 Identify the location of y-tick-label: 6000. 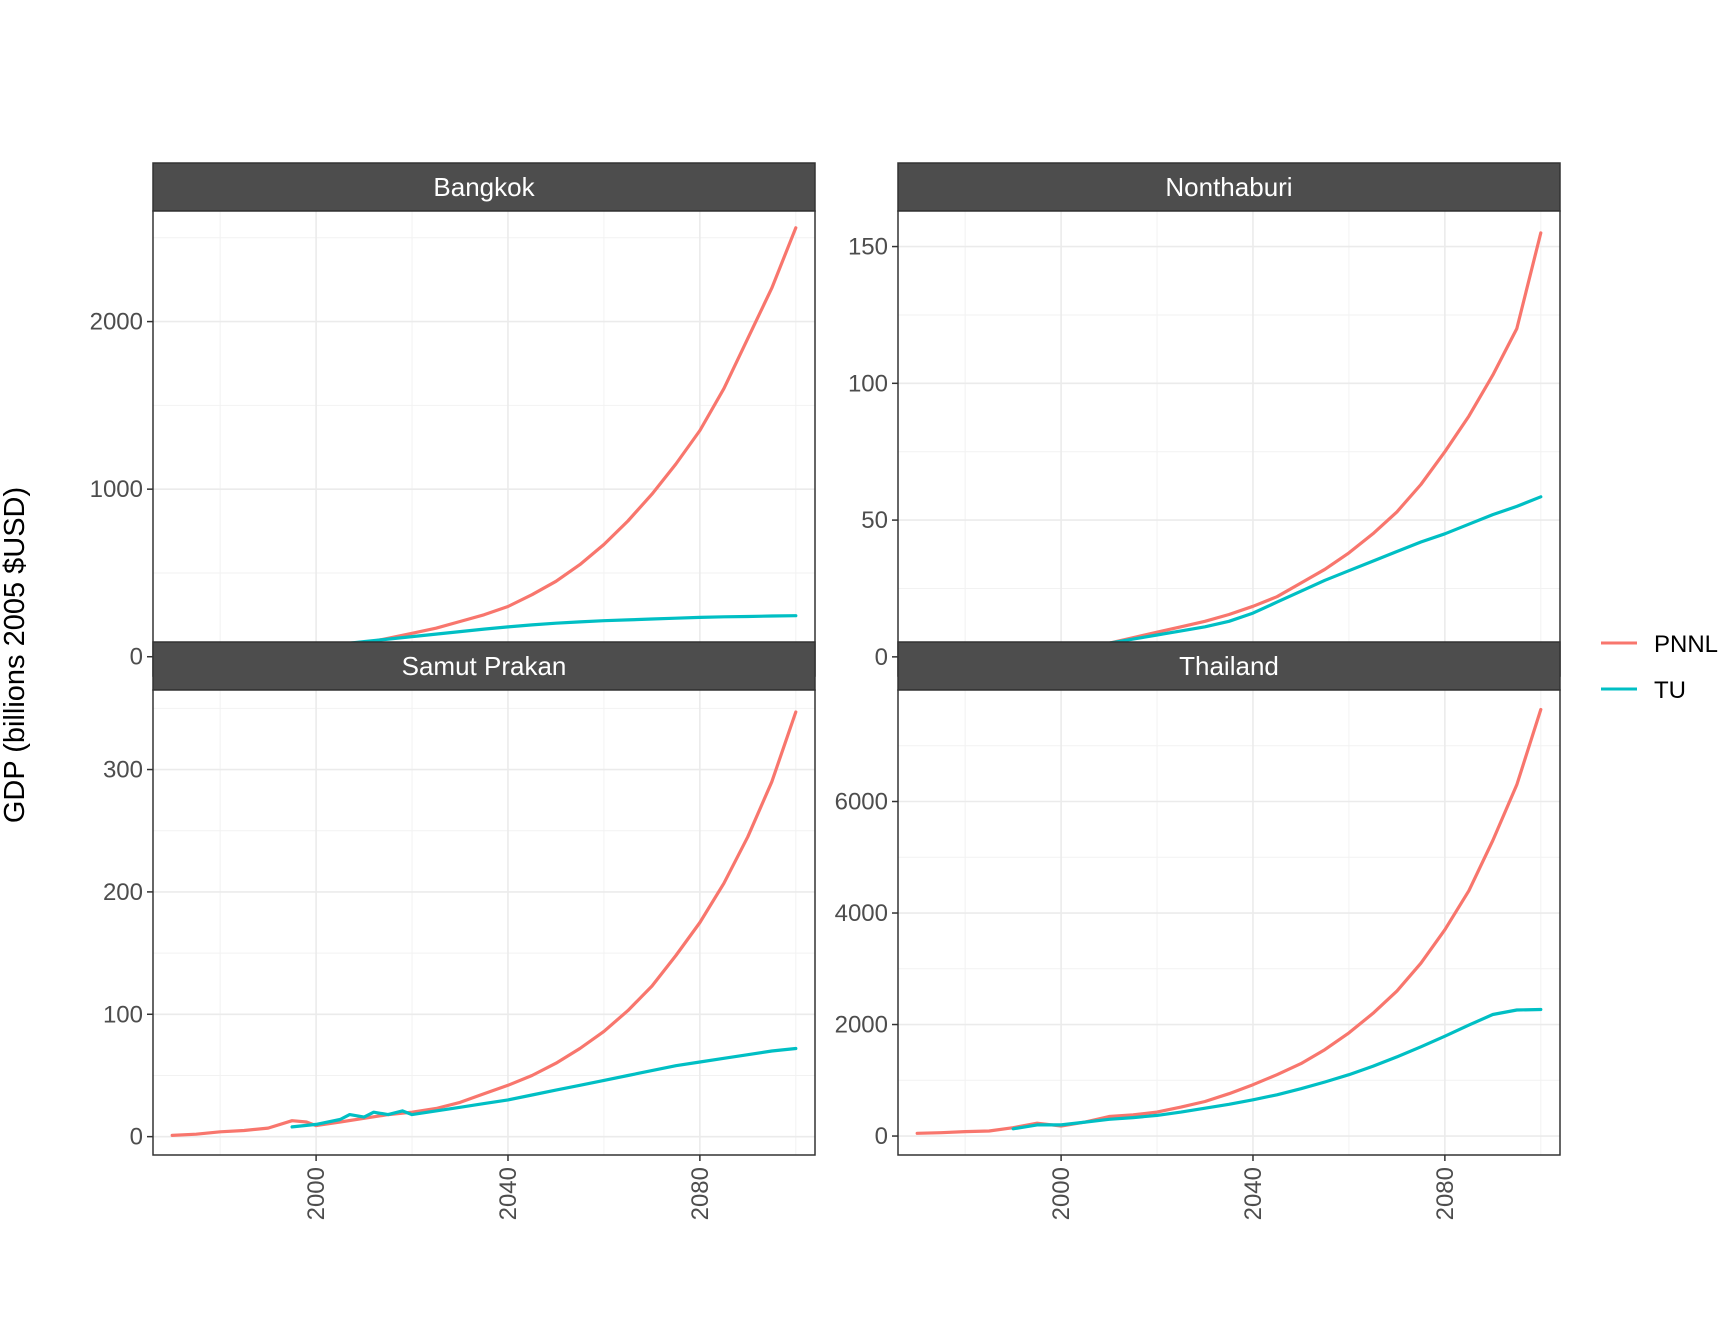
(861, 802).